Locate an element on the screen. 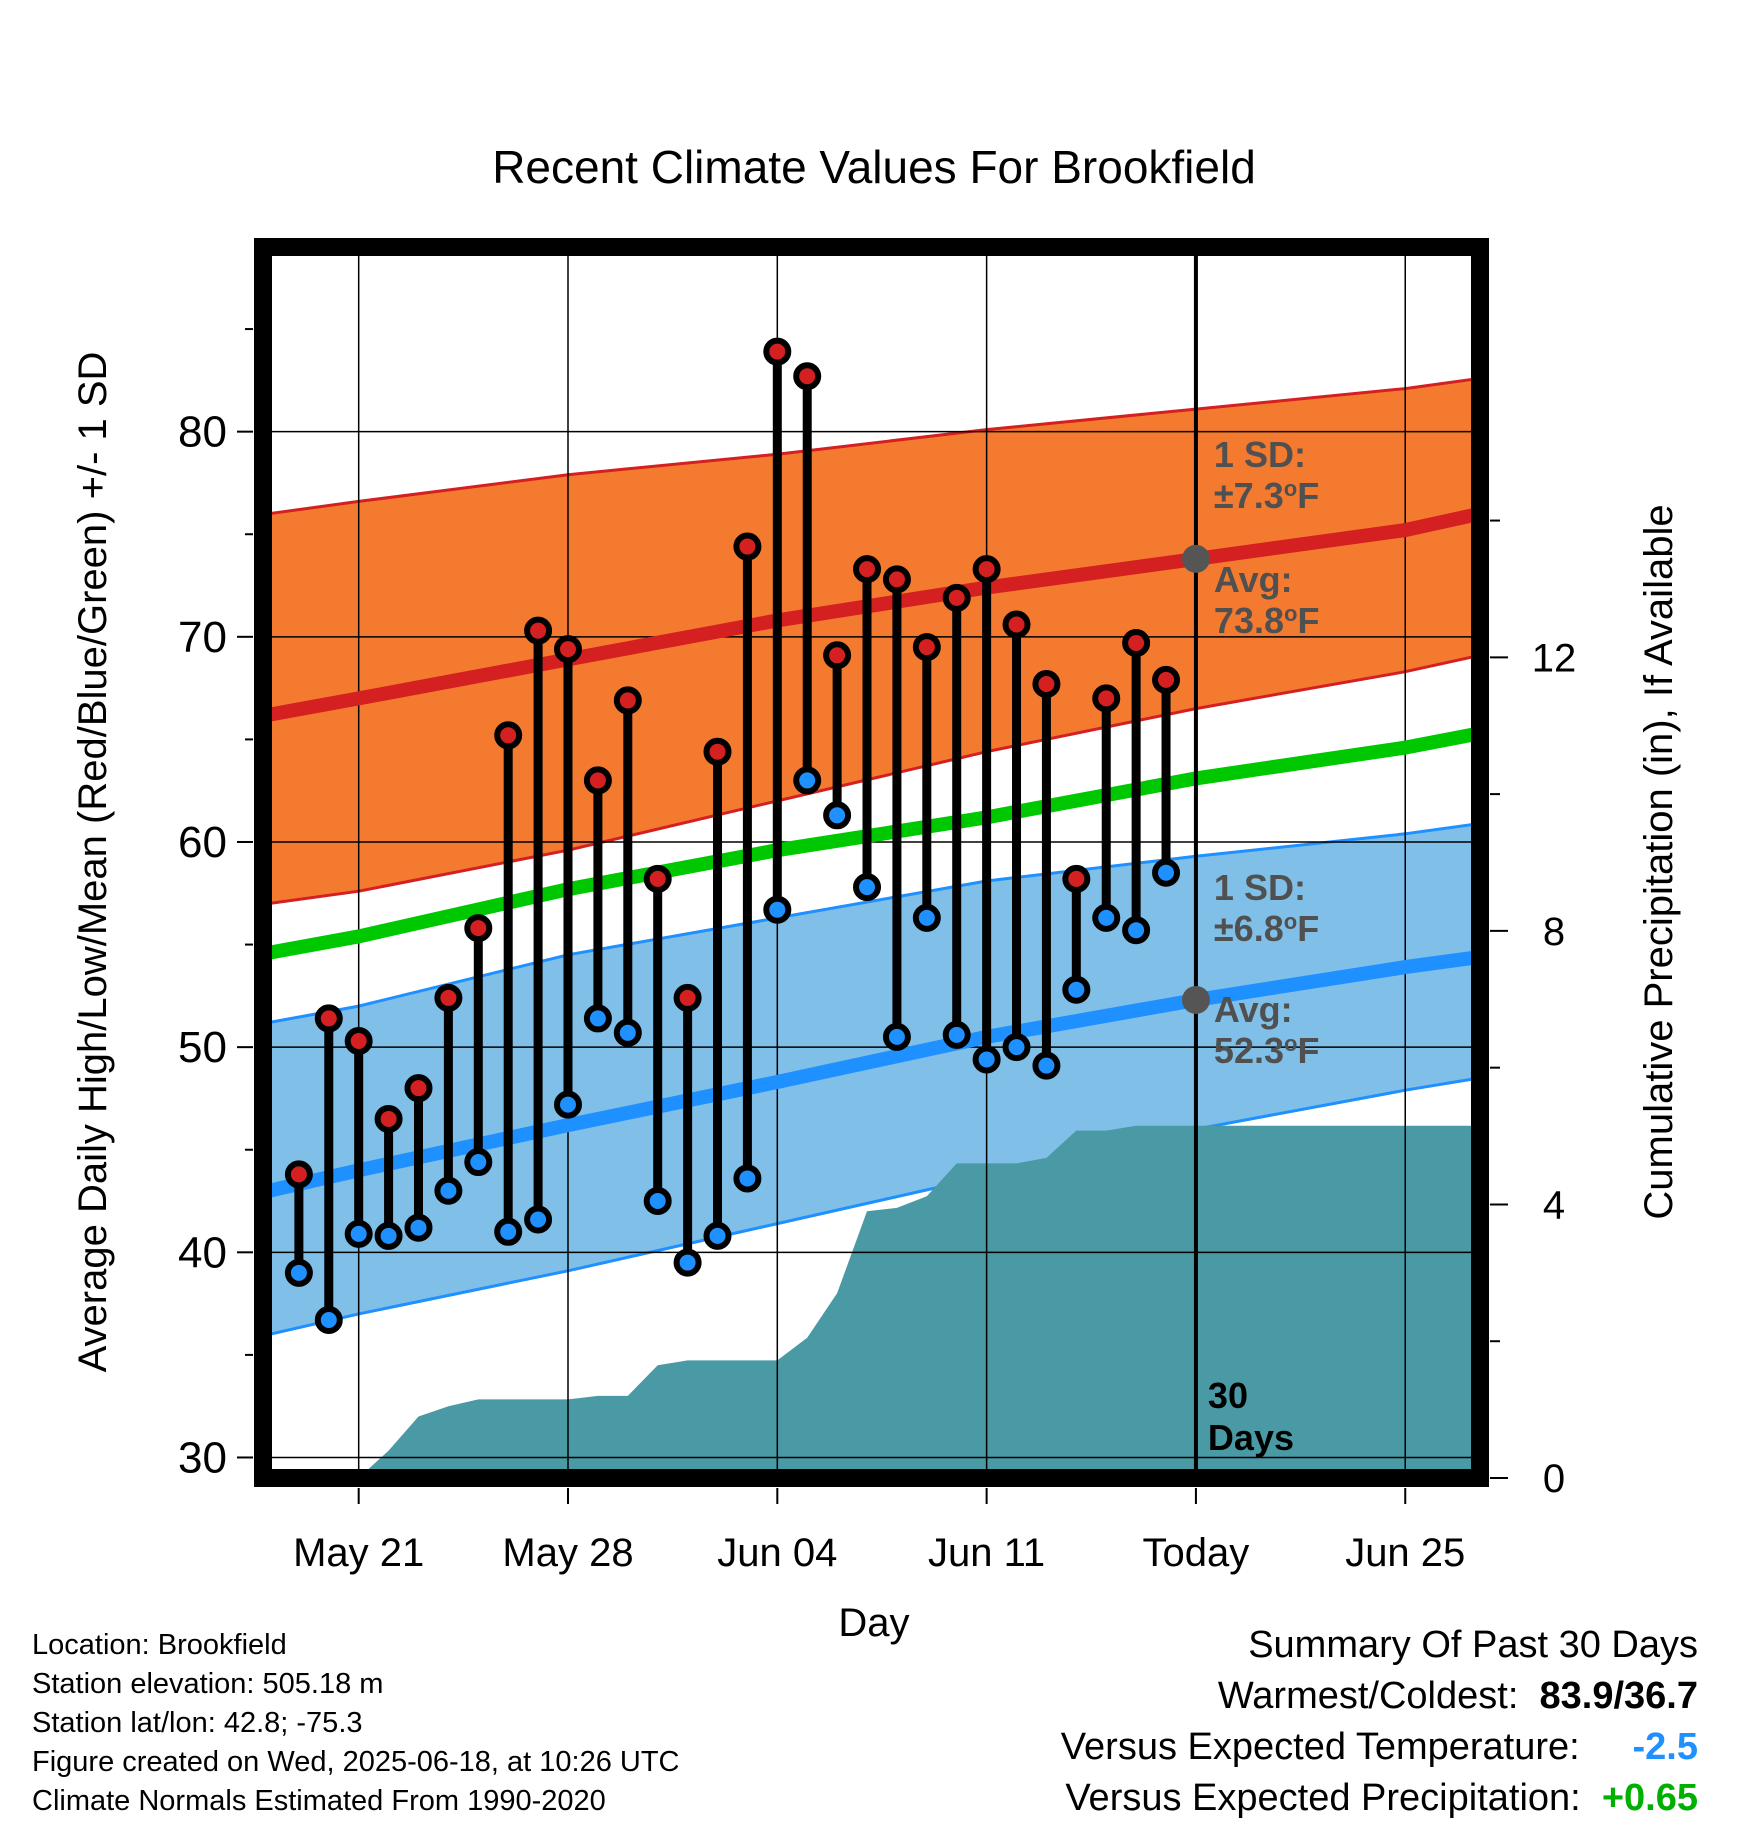 This screenshot has height=1828, width=1748. summary-temp: Versus Expected Temperature: -2.5 is located at coordinates (1379, 1747).